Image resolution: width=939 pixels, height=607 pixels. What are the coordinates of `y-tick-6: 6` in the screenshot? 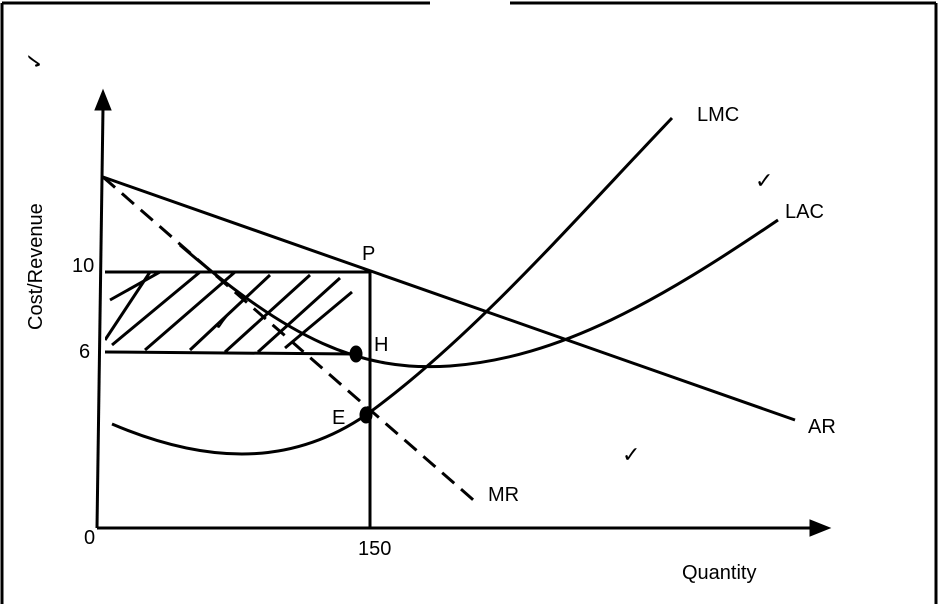 It's located at (84, 352).